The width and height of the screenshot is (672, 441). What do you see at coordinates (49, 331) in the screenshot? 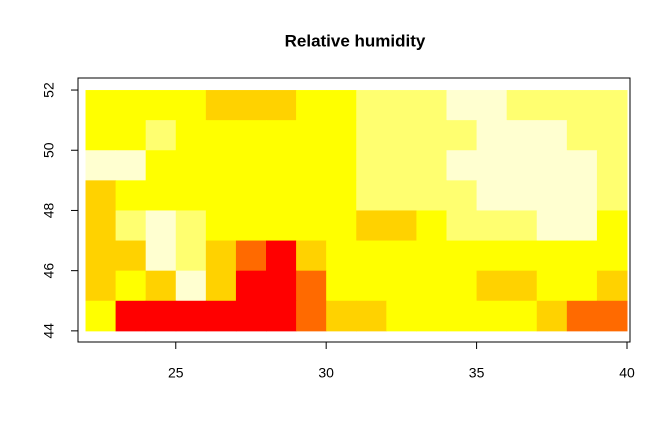
I see `y-tick-label: 44` at bounding box center [49, 331].